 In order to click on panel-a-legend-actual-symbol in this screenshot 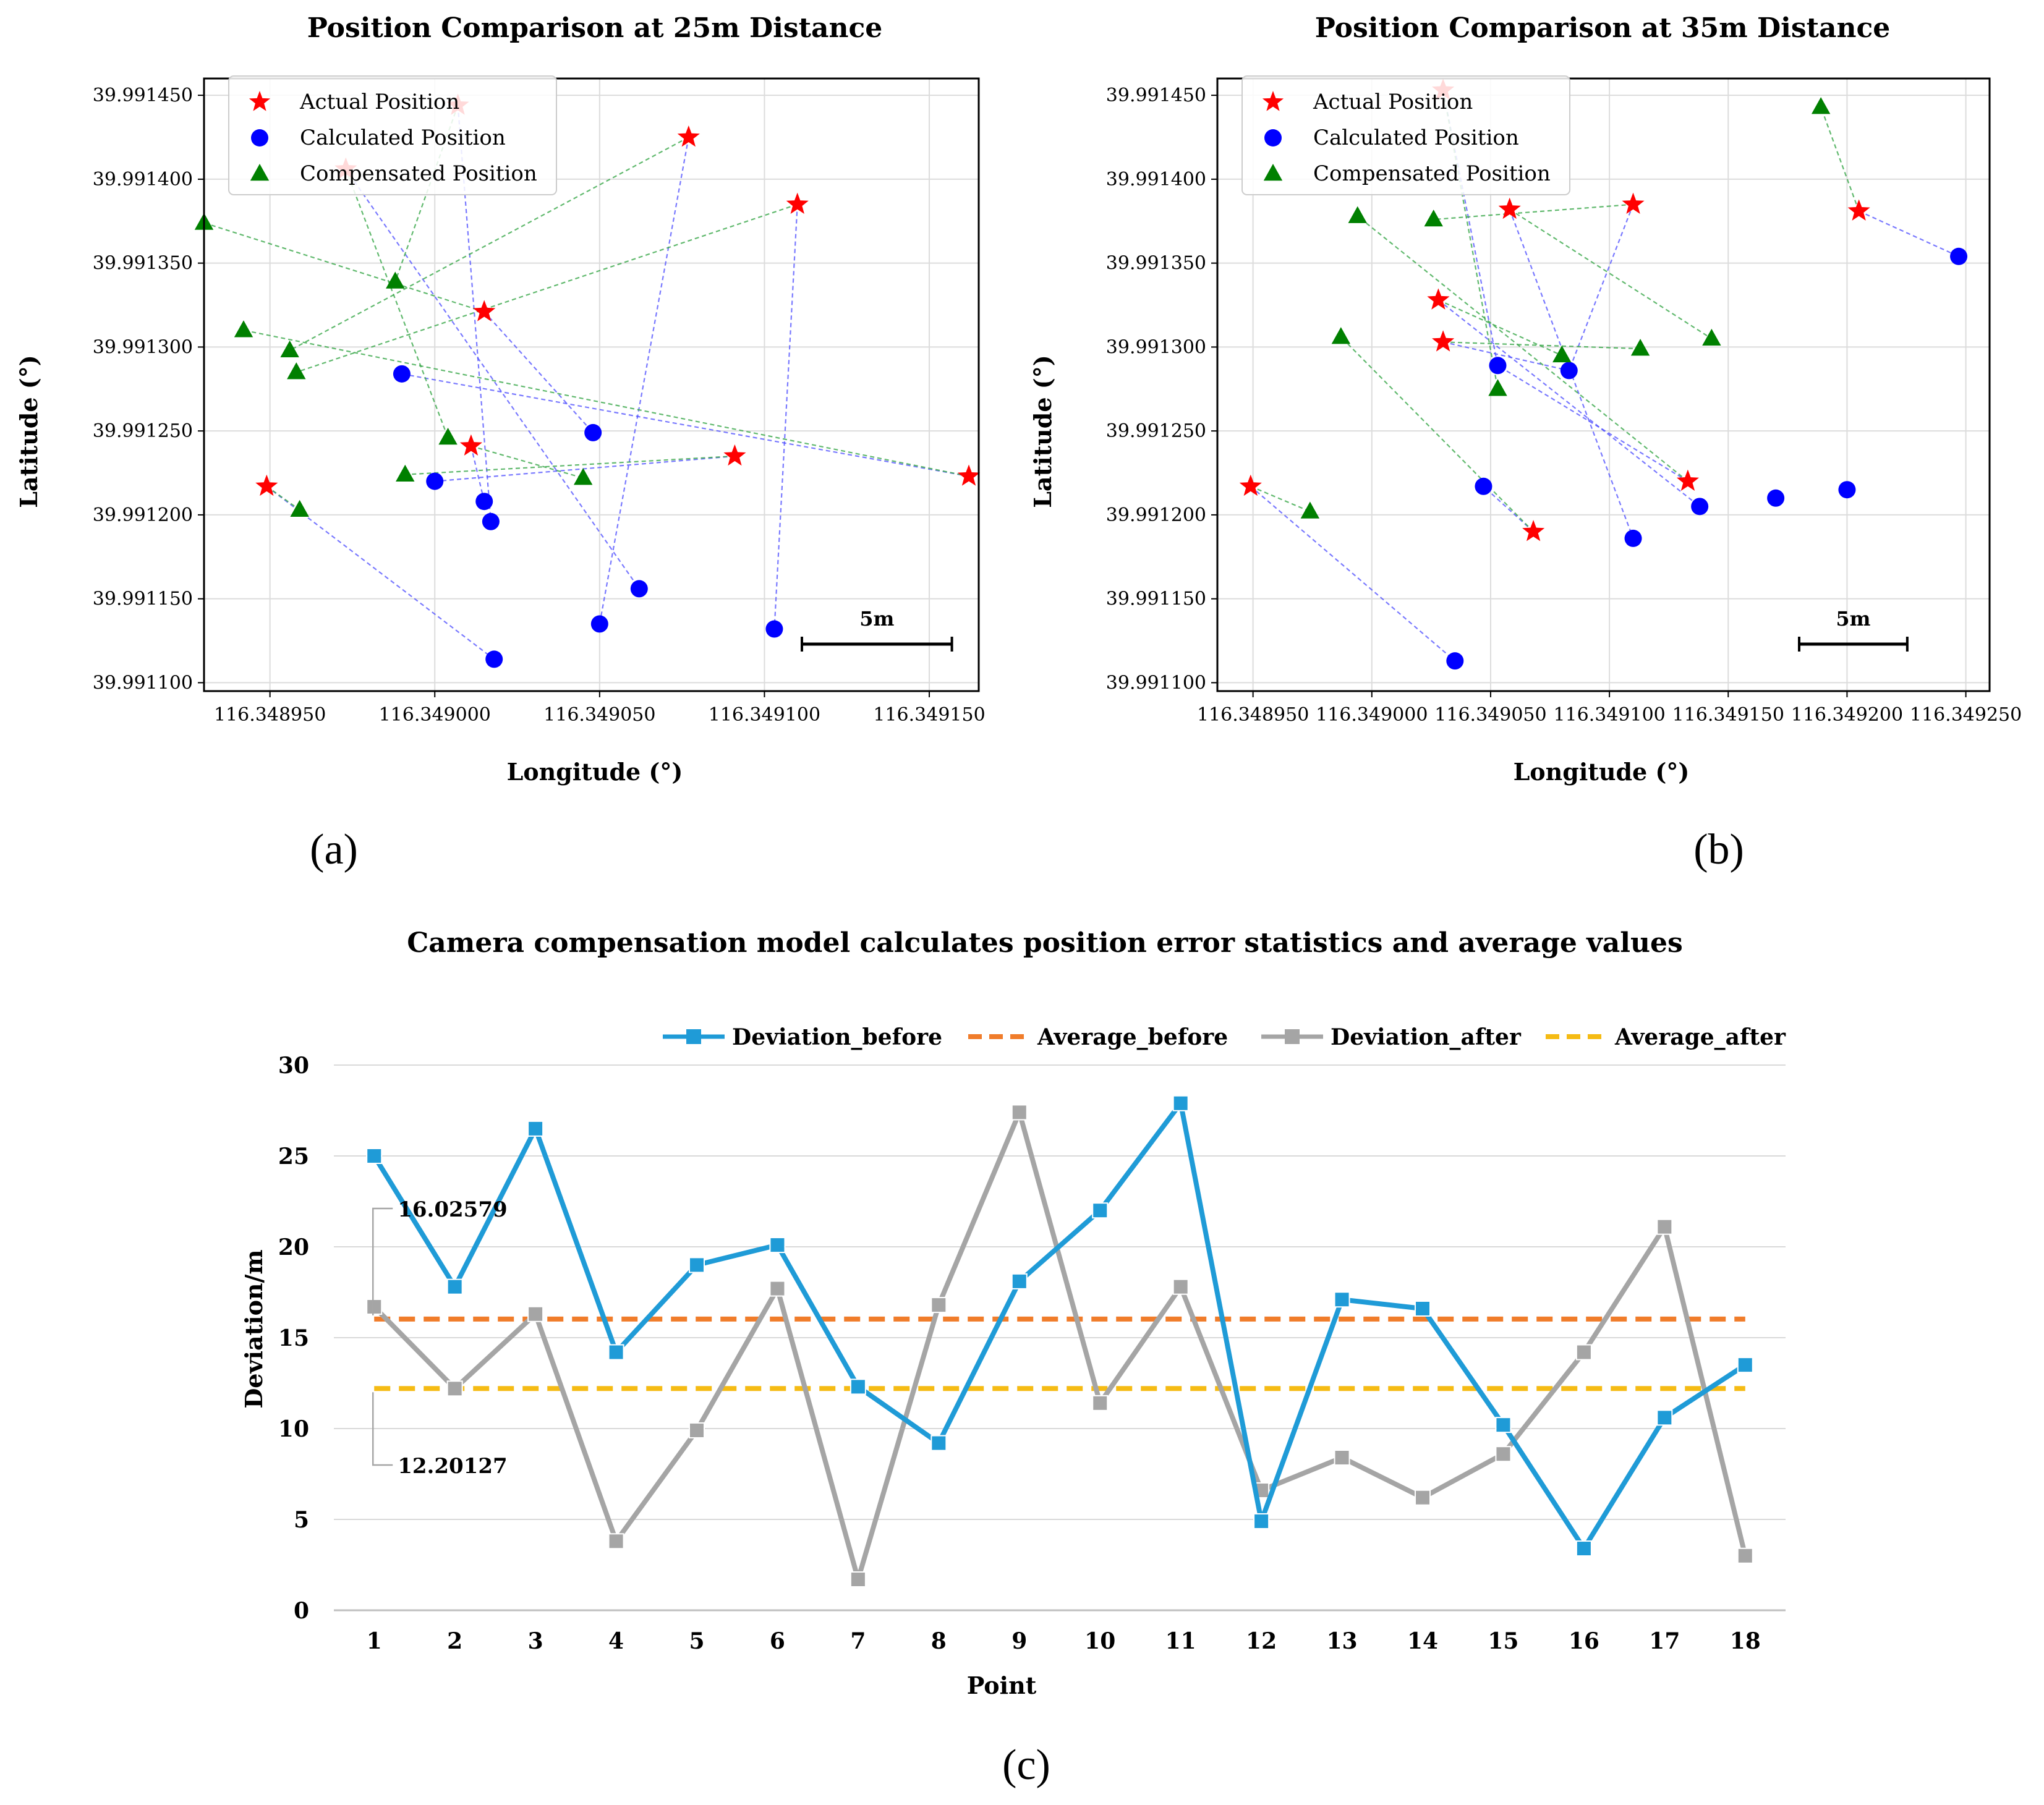, I will do `click(260, 101)`.